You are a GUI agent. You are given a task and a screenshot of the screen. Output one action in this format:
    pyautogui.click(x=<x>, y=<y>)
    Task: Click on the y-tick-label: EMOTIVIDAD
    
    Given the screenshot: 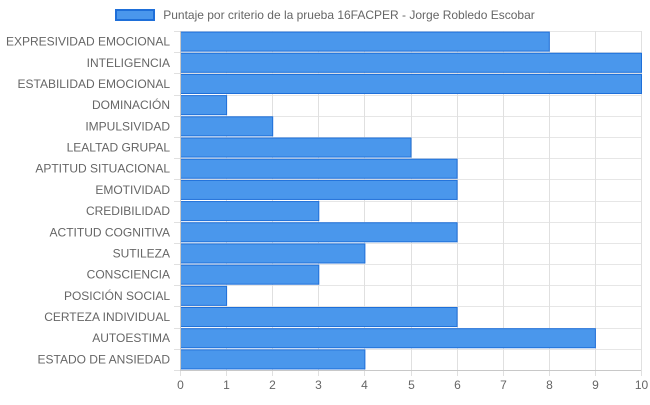 What is the action you would take?
    pyautogui.click(x=132, y=190)
    